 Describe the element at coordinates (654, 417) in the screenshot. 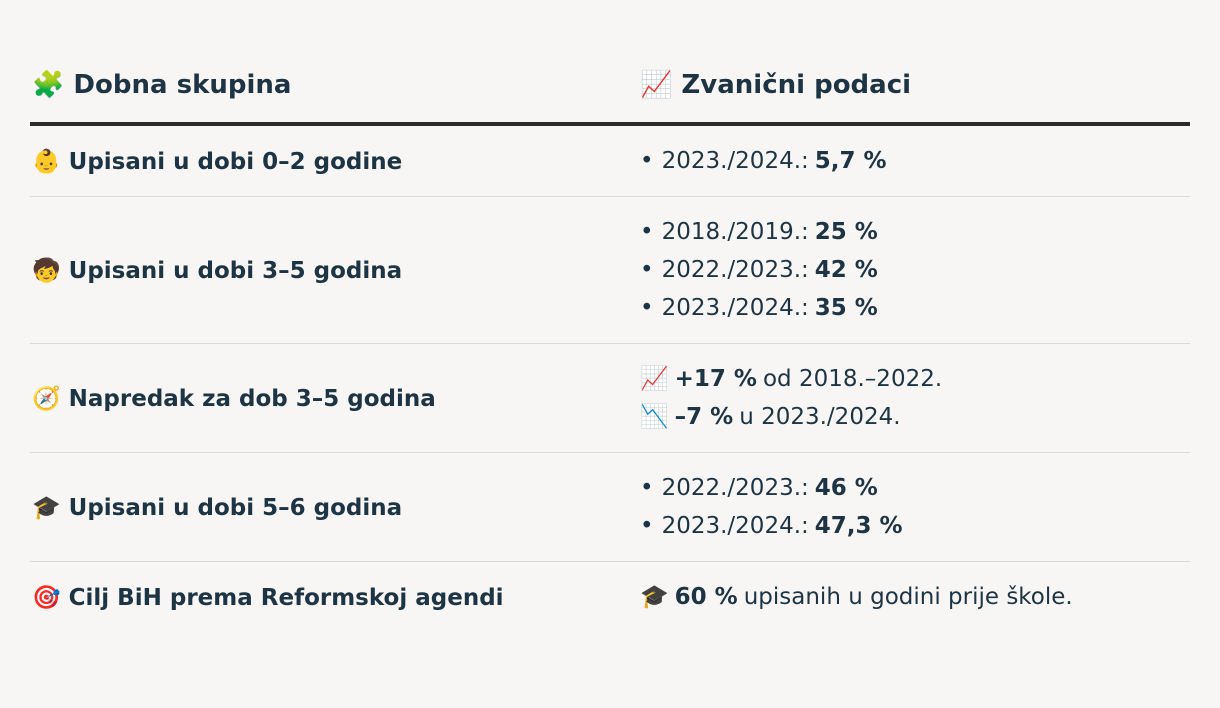

I see `line-icon: 📉` at that location.